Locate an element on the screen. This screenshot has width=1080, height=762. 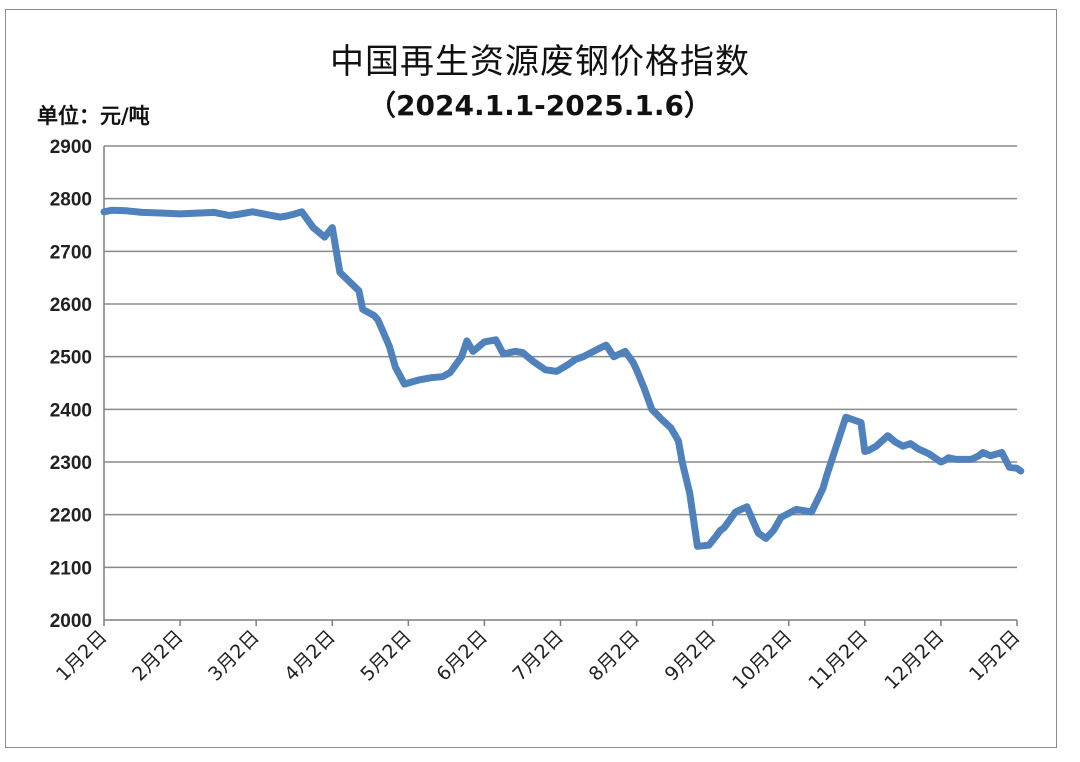
y-tick-label: 2500 is located at coordinates (71, 358).